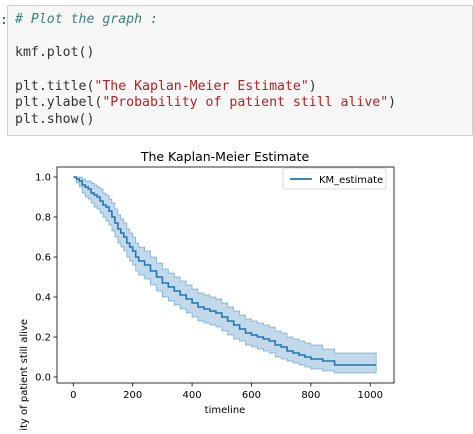  I want to click on code-line: plt.title("The Kaplan-Meier Estimate"), so click(240, 87).